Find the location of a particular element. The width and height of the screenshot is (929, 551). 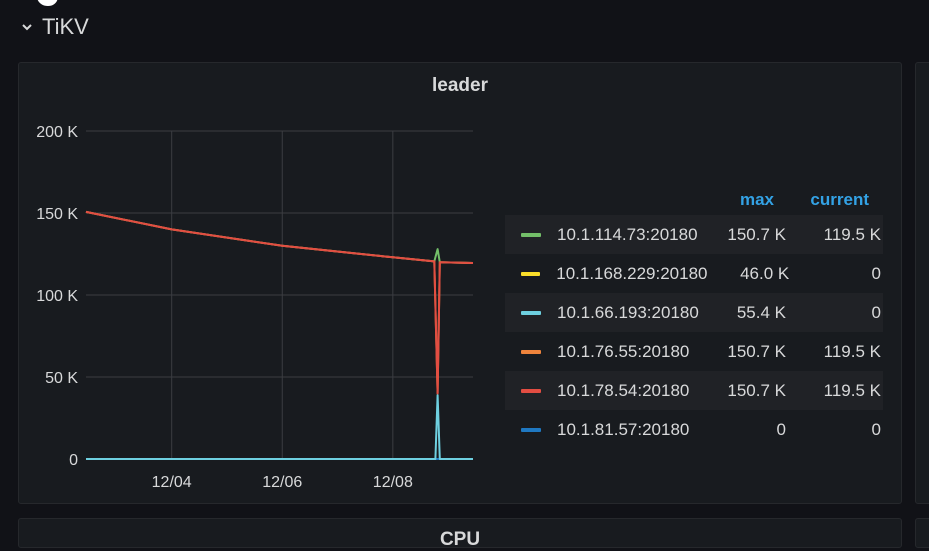

row-title: TiKV is located at coordinates (65, 26).